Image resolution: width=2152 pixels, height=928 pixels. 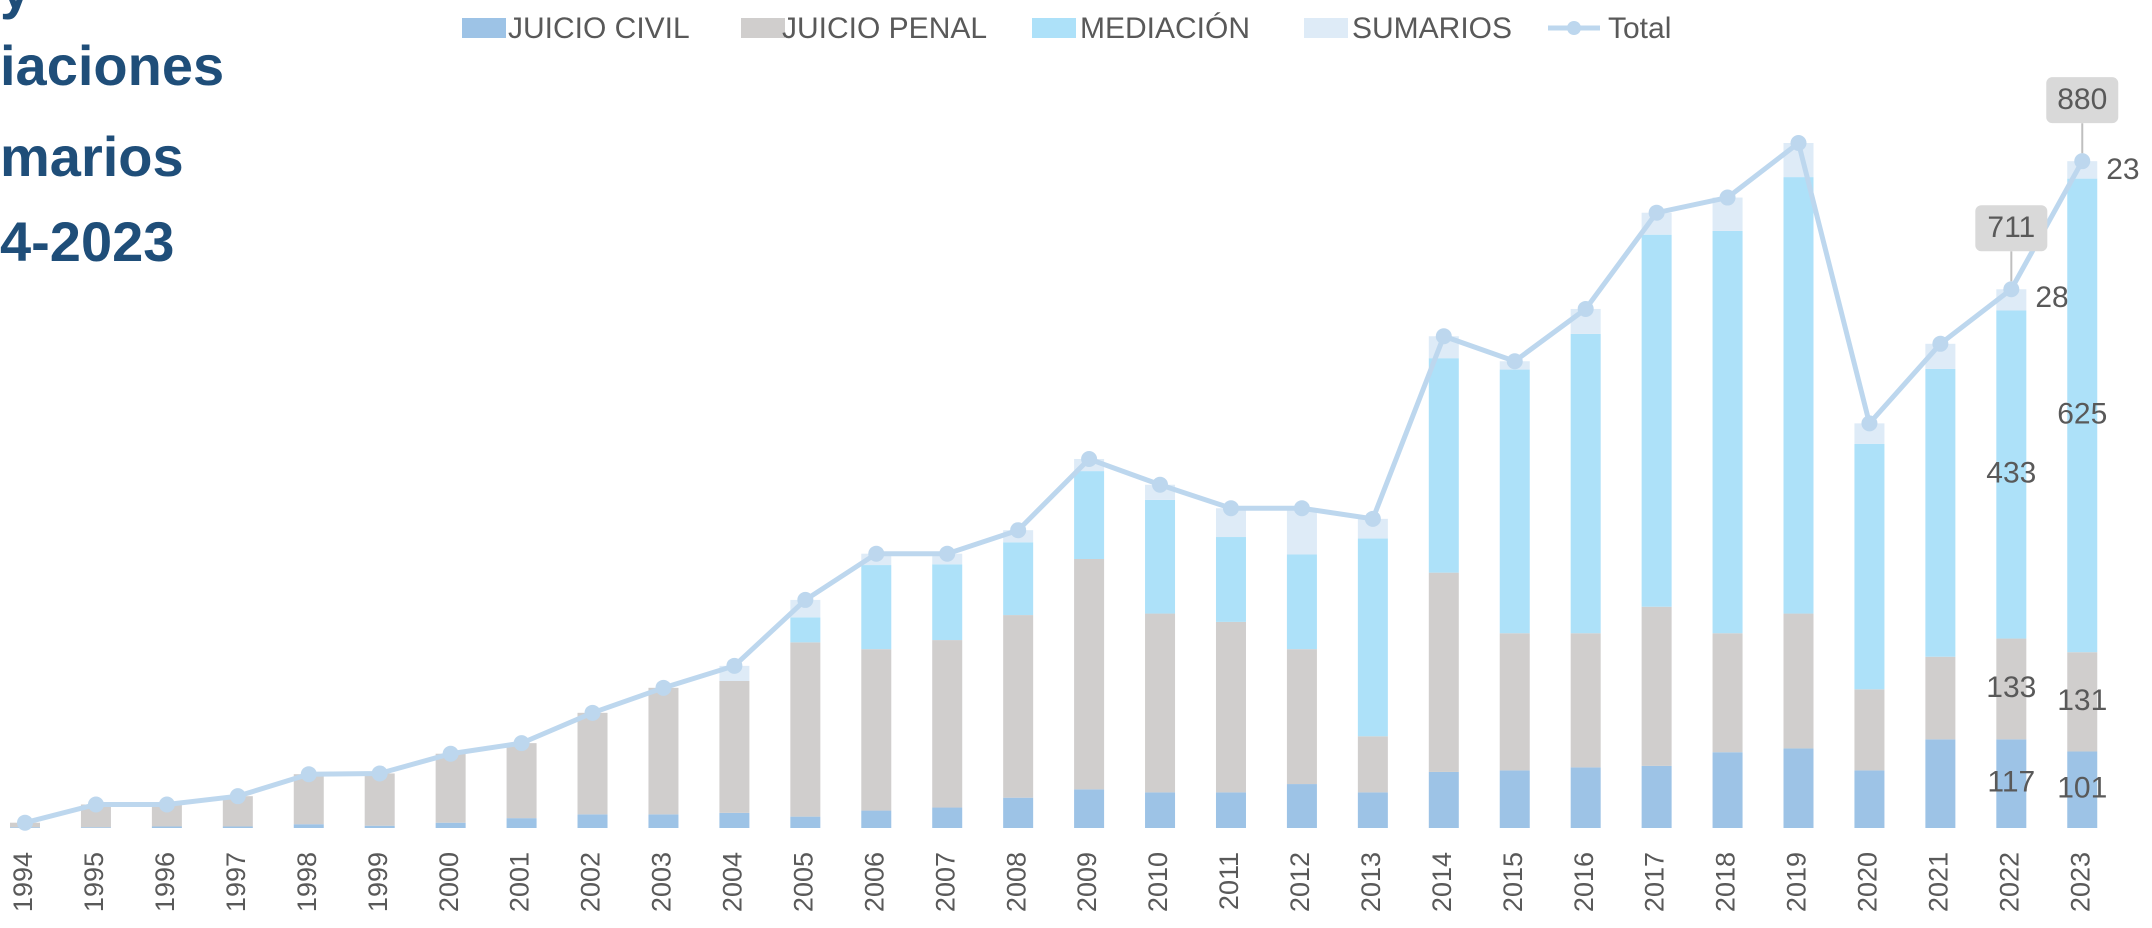 What do you see at coordinates (1442, 882) in the screenshot?
I see `x-tick-label: 2014` at bounding box center [1442, 882].